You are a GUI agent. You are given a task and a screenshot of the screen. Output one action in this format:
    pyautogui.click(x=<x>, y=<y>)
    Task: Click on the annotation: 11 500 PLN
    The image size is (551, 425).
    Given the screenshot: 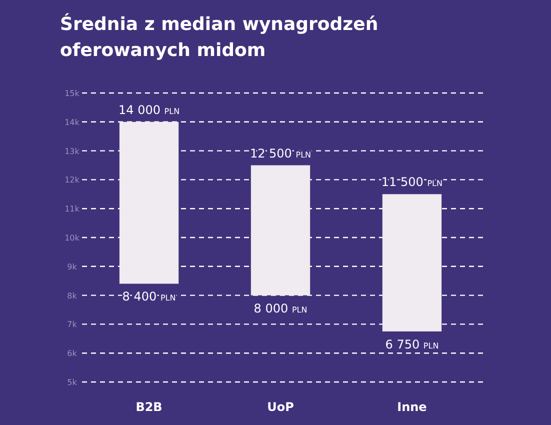 What is the action you would take?
    pyautogui.click(x=412, y=182)
    